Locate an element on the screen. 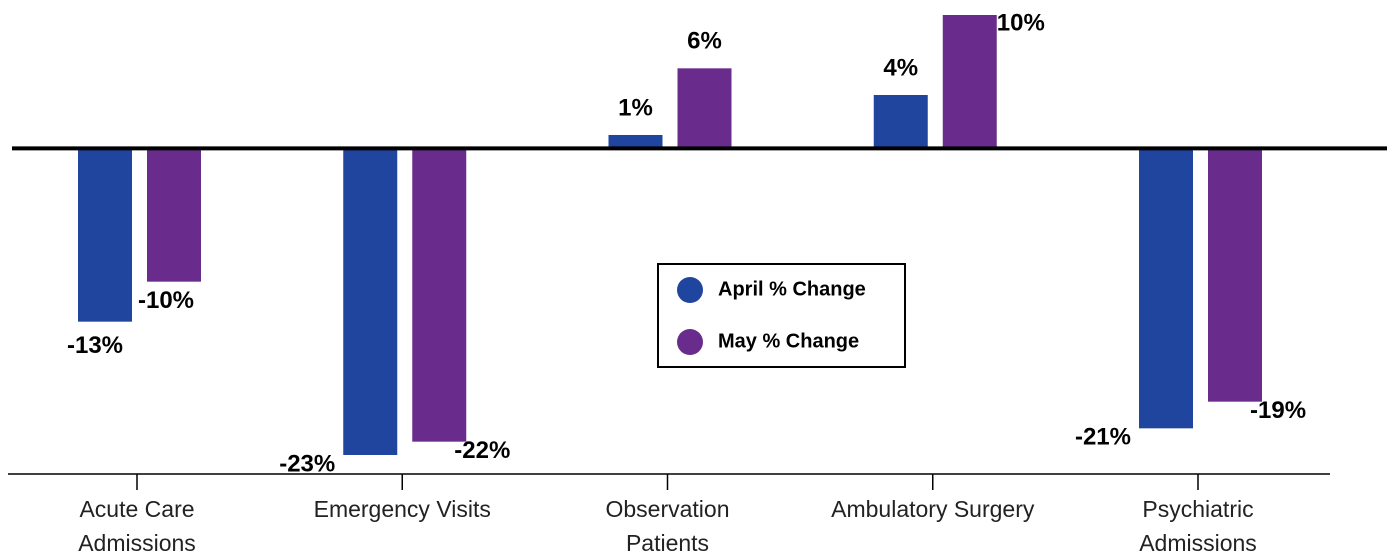  x-tick-label: Psychiatric Admissions is located at coordinates (1198, 526).